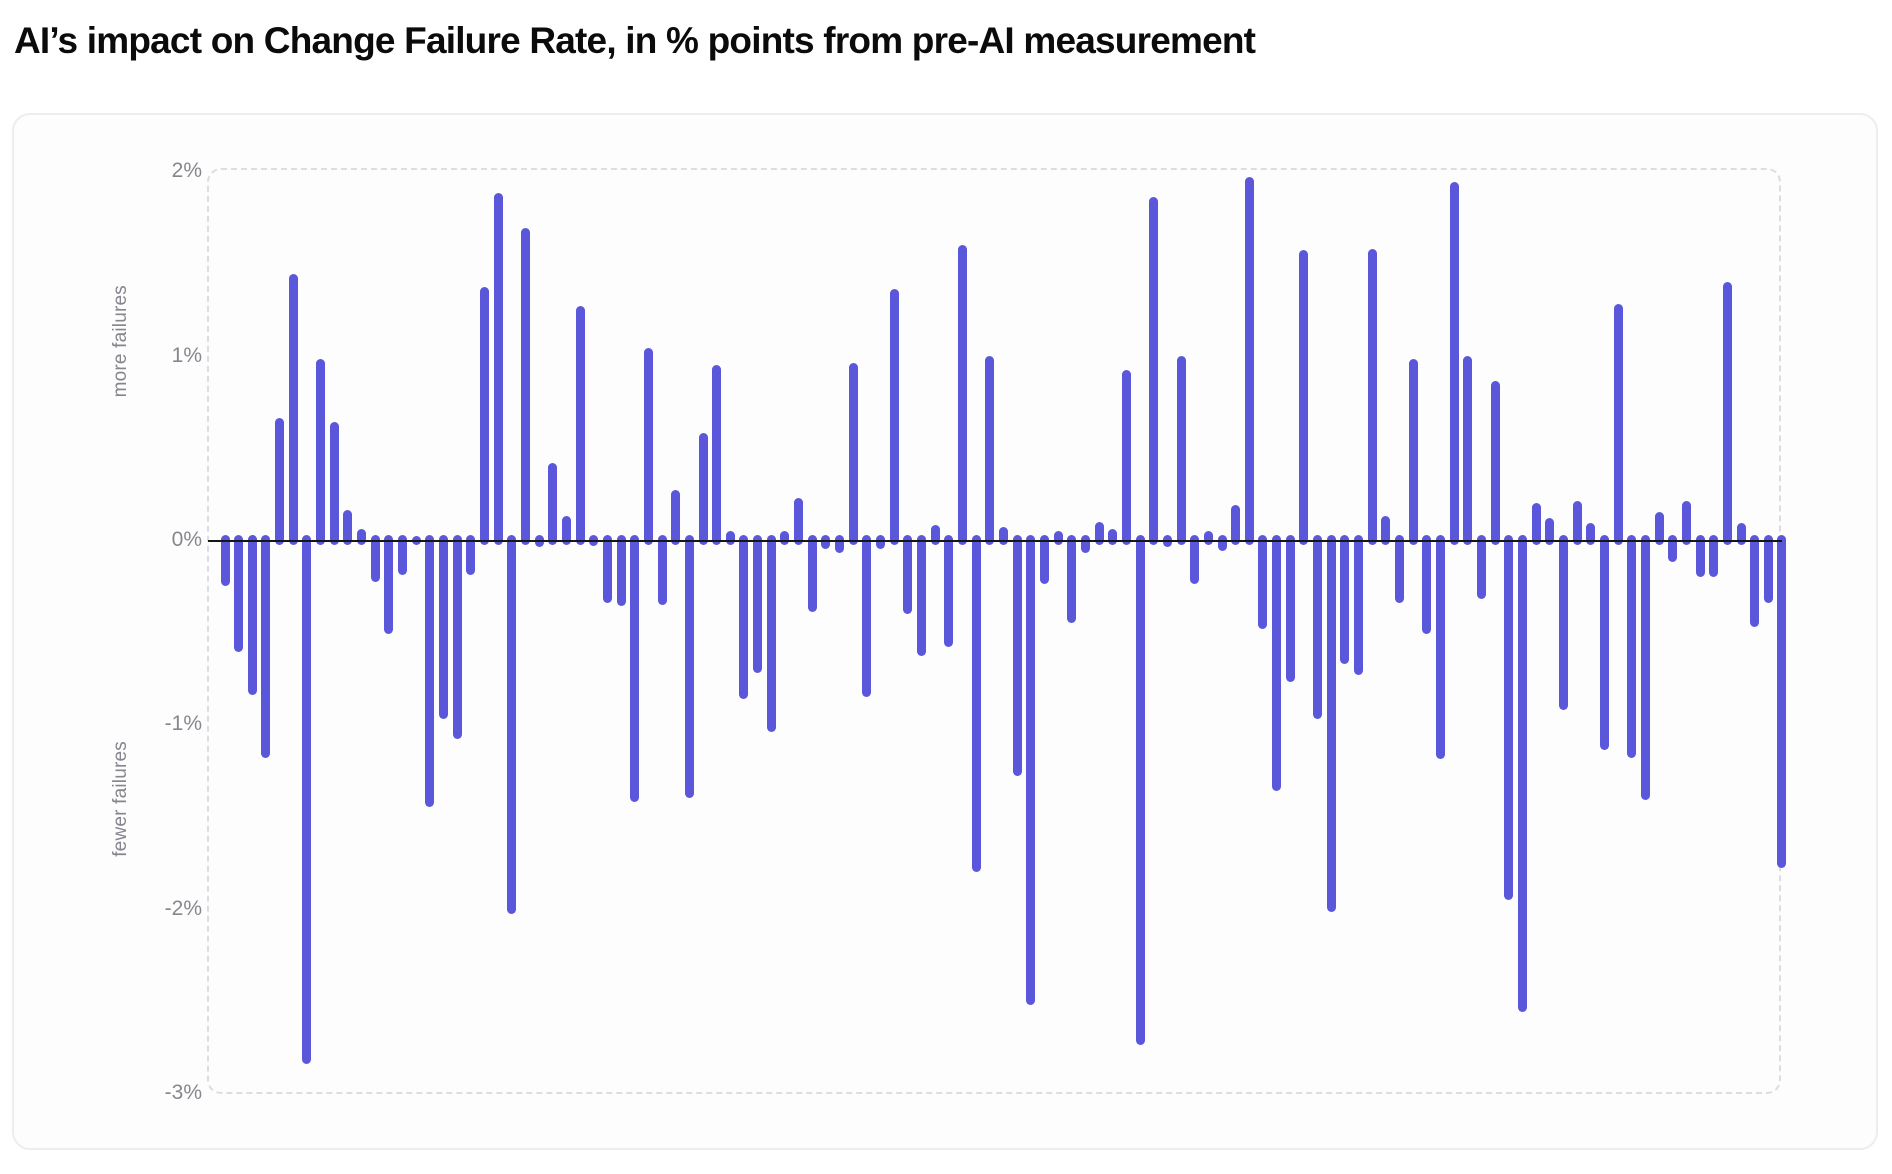 The image size is (1892, 1174). Describe the element at coordinates (120, 799) in the screenshot. I see `y-axis-region-label-fewer-failures: fewer failures` at that location.